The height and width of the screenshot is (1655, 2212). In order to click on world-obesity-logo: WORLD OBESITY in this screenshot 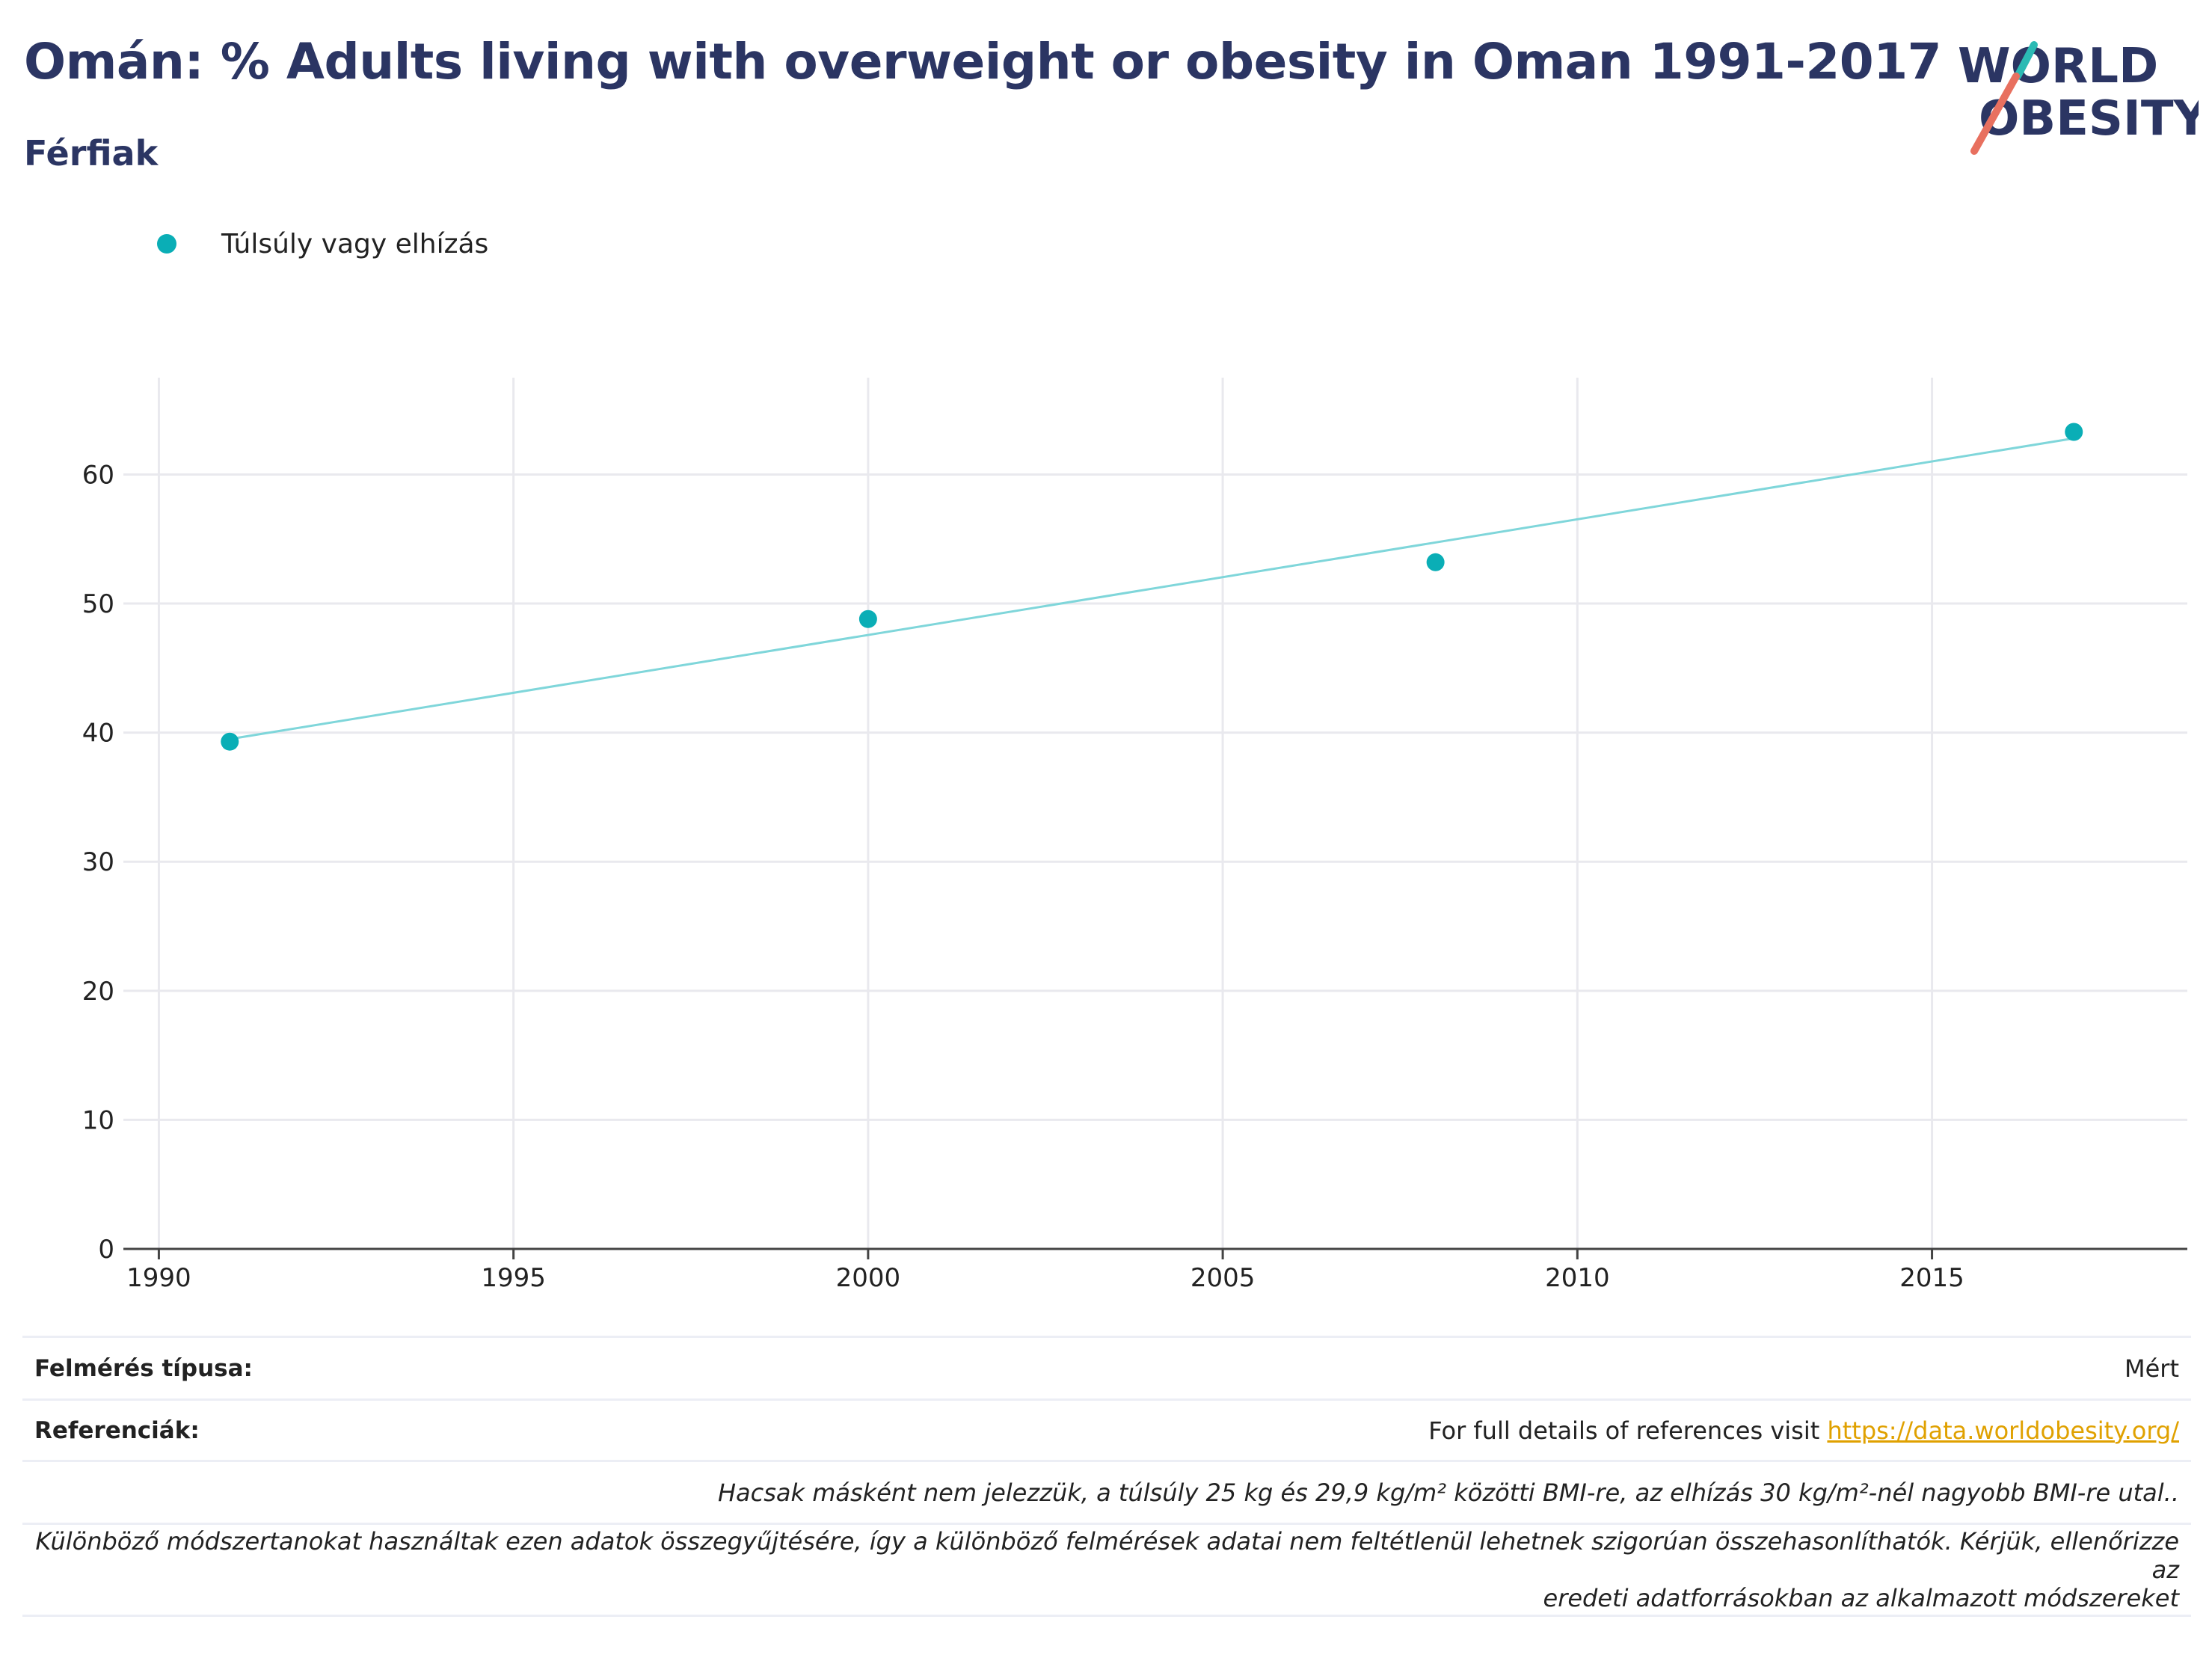, I will do `click(2078, 97)`.